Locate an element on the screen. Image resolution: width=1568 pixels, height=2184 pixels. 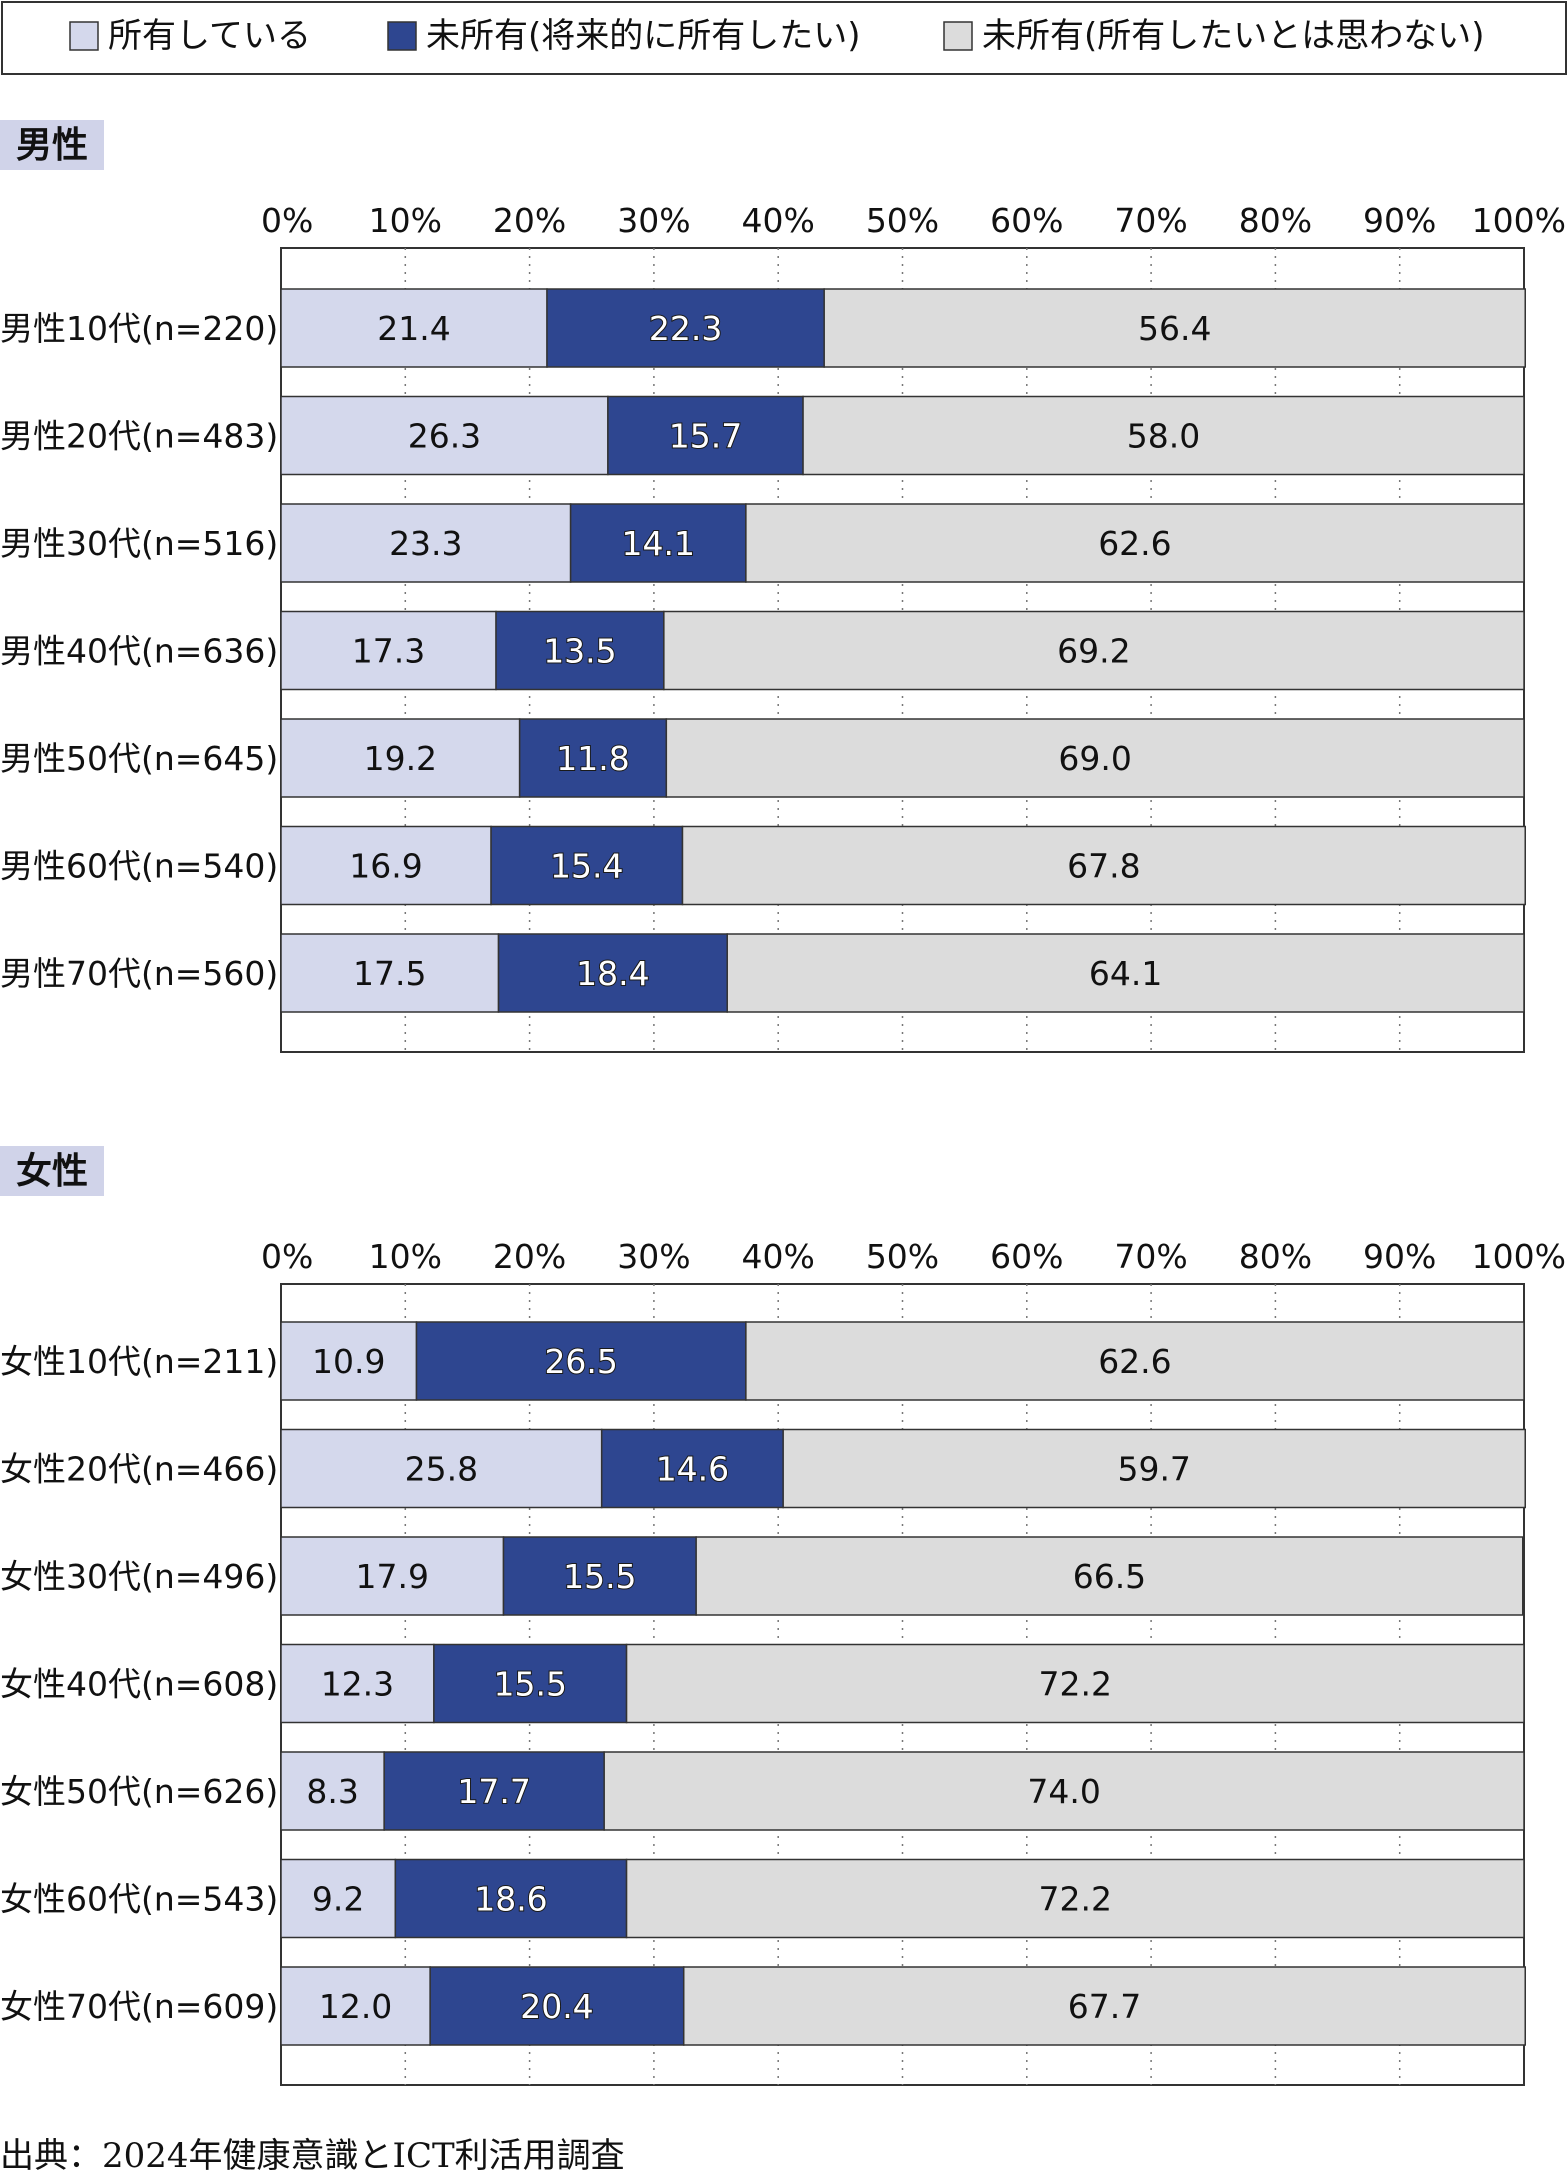
legend-label-not_want: 未所有(所有したいとは思わない) is located at coordinates (1233, 36).